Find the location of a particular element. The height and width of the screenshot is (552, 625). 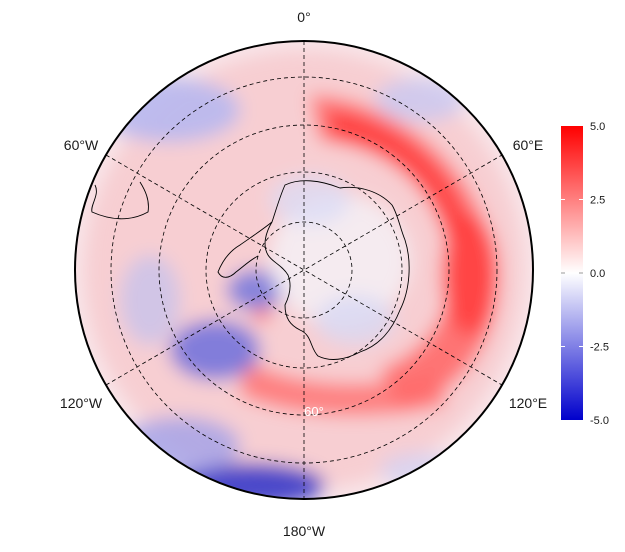

parallel-circle-inner is located at coordinates (304, 270).